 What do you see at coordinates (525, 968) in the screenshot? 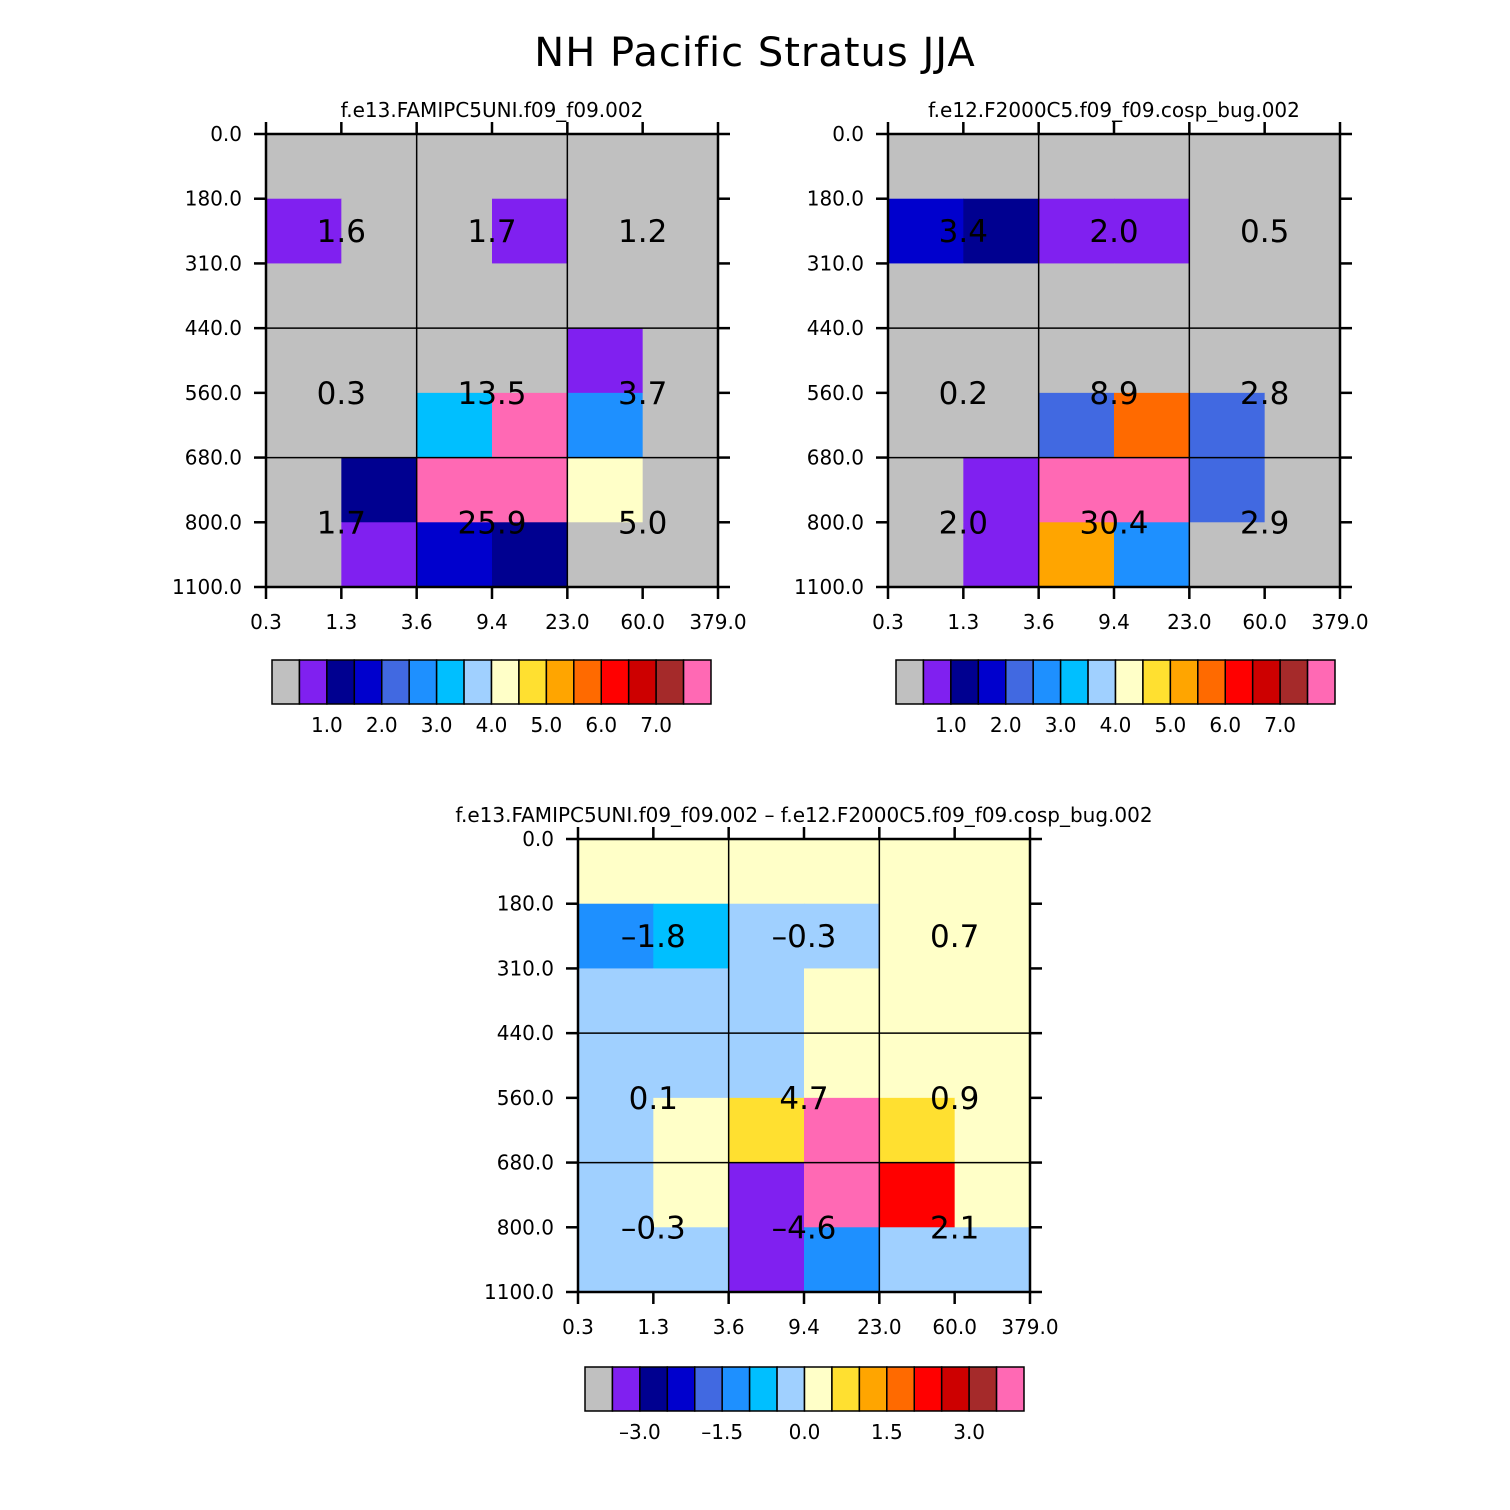
I see `y-tick-label: 310.0` at bounding box center [525, 968].